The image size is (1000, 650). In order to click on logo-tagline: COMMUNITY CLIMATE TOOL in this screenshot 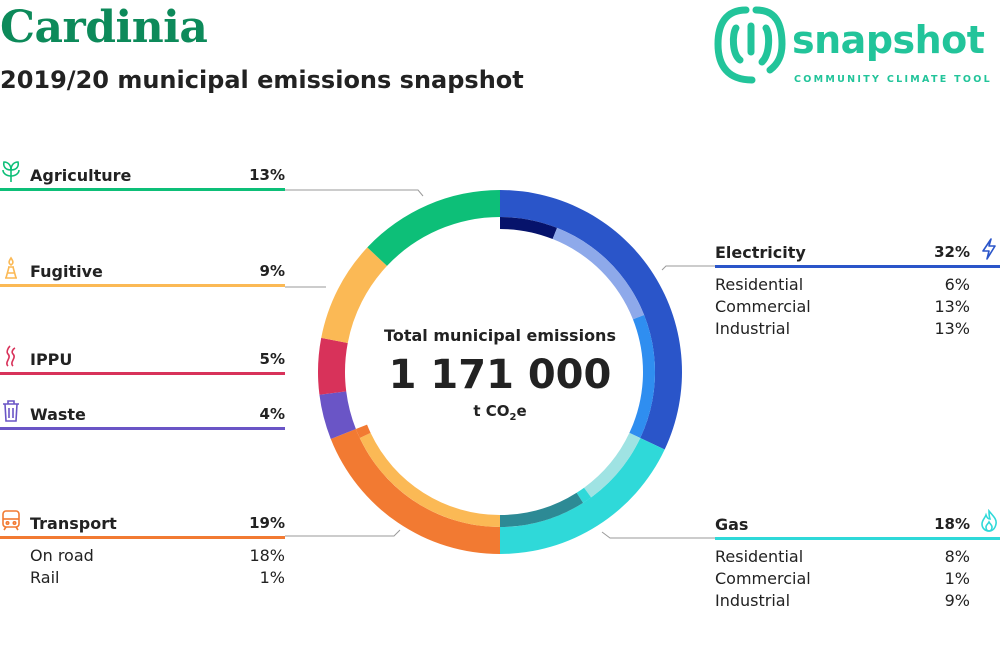, I will do `click(893, 79)`.